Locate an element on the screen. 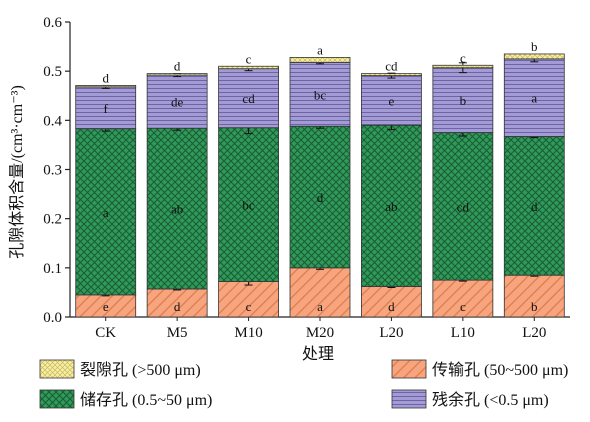 The height and width of the screenshot is (422, 590). x-axis-title: 处理 is located at coordinates (318, 354).